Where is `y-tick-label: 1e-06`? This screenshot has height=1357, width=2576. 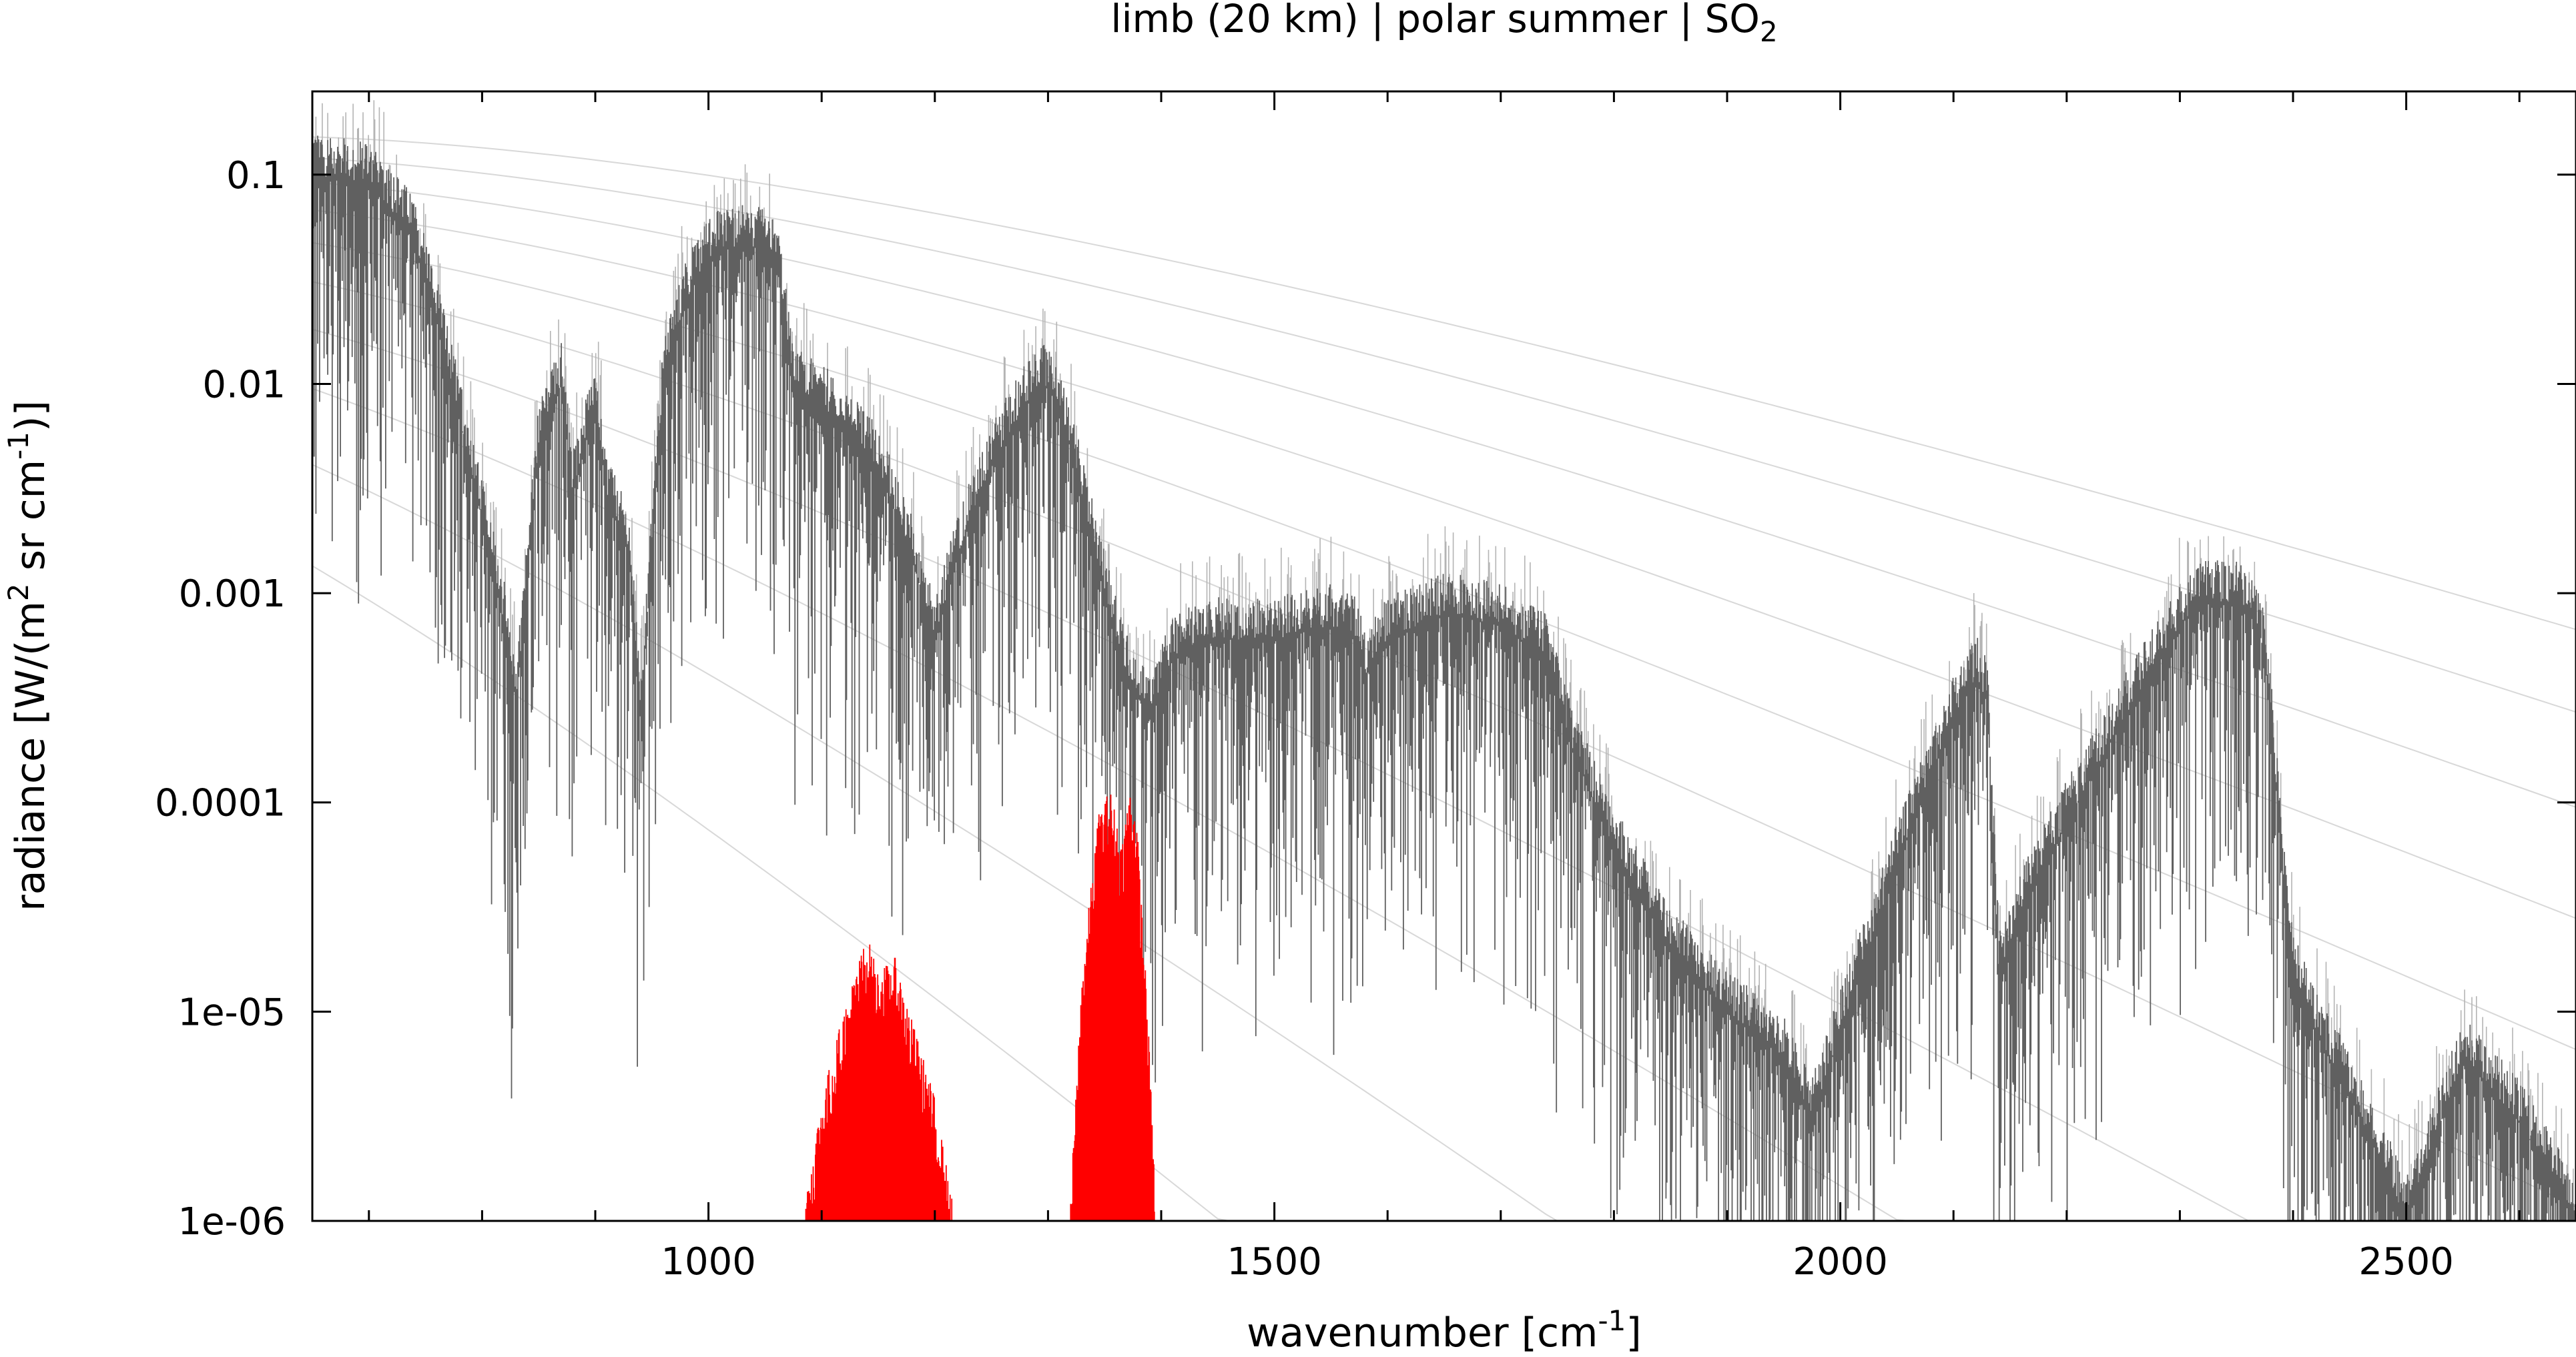 y-tick-label: 1e-06 is located at coordinates (232, 1222).